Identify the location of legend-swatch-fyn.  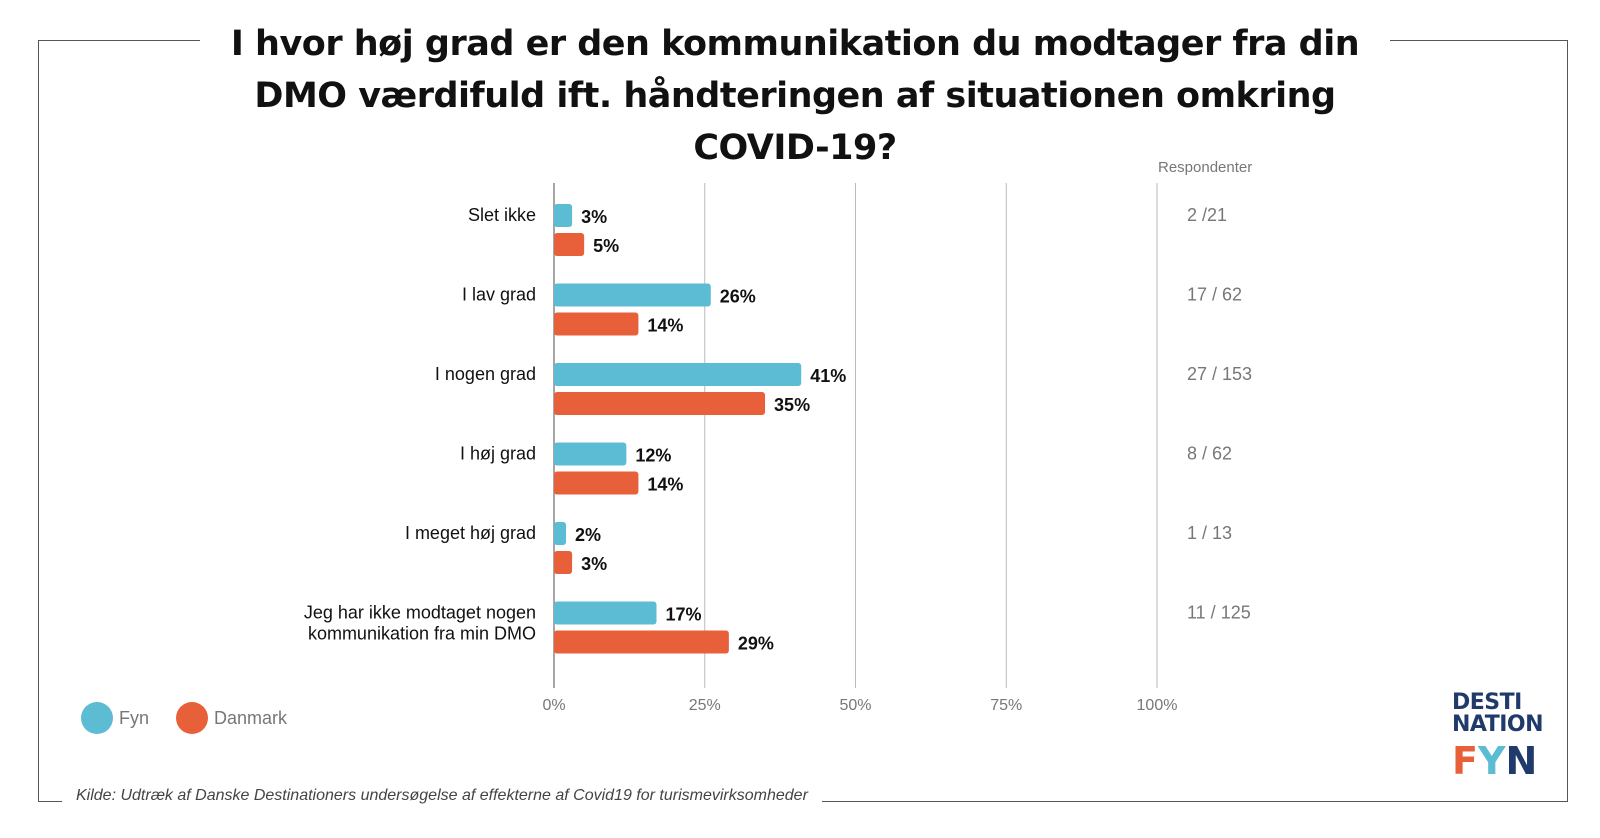
(97, 718).